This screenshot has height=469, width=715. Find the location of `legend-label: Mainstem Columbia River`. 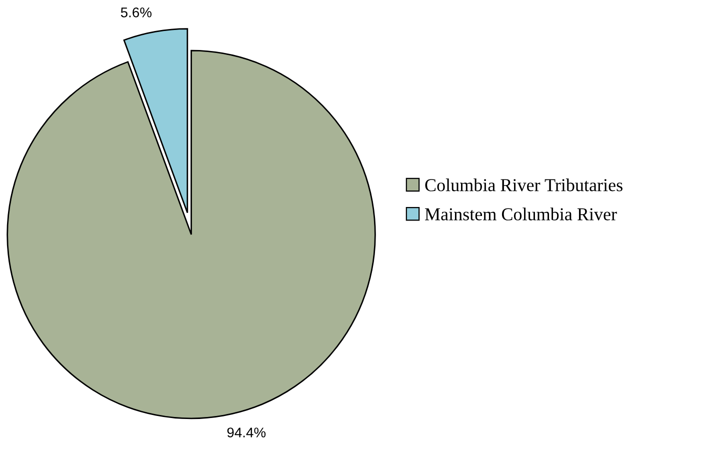

legend-label: Mainstem Columbia River is located at coordinates (521, 214).